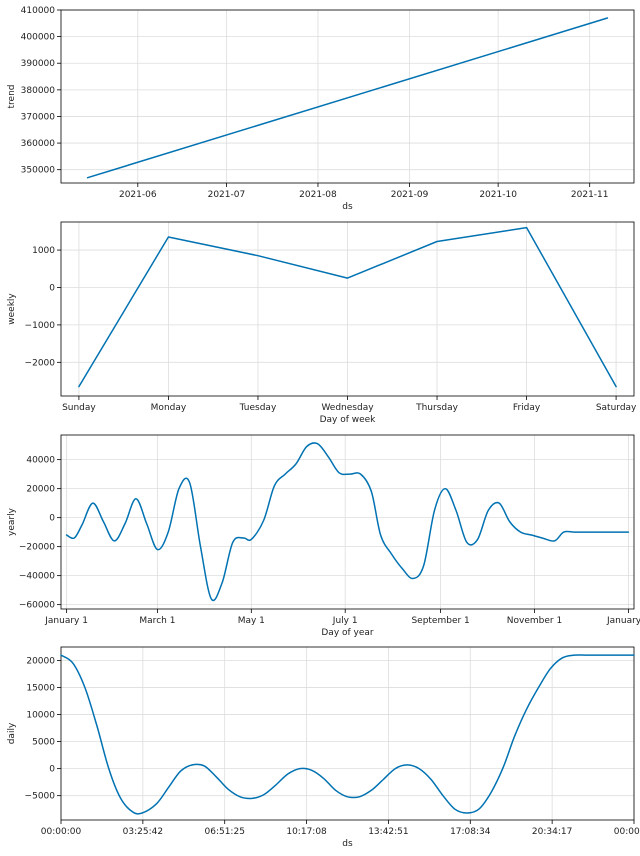 This screenshot has height=856, width=640. What do you see at coordinates (52, 770) in the screenshot?
I see `daily-y-tick-label: 0` at bounding box center [52, 770].